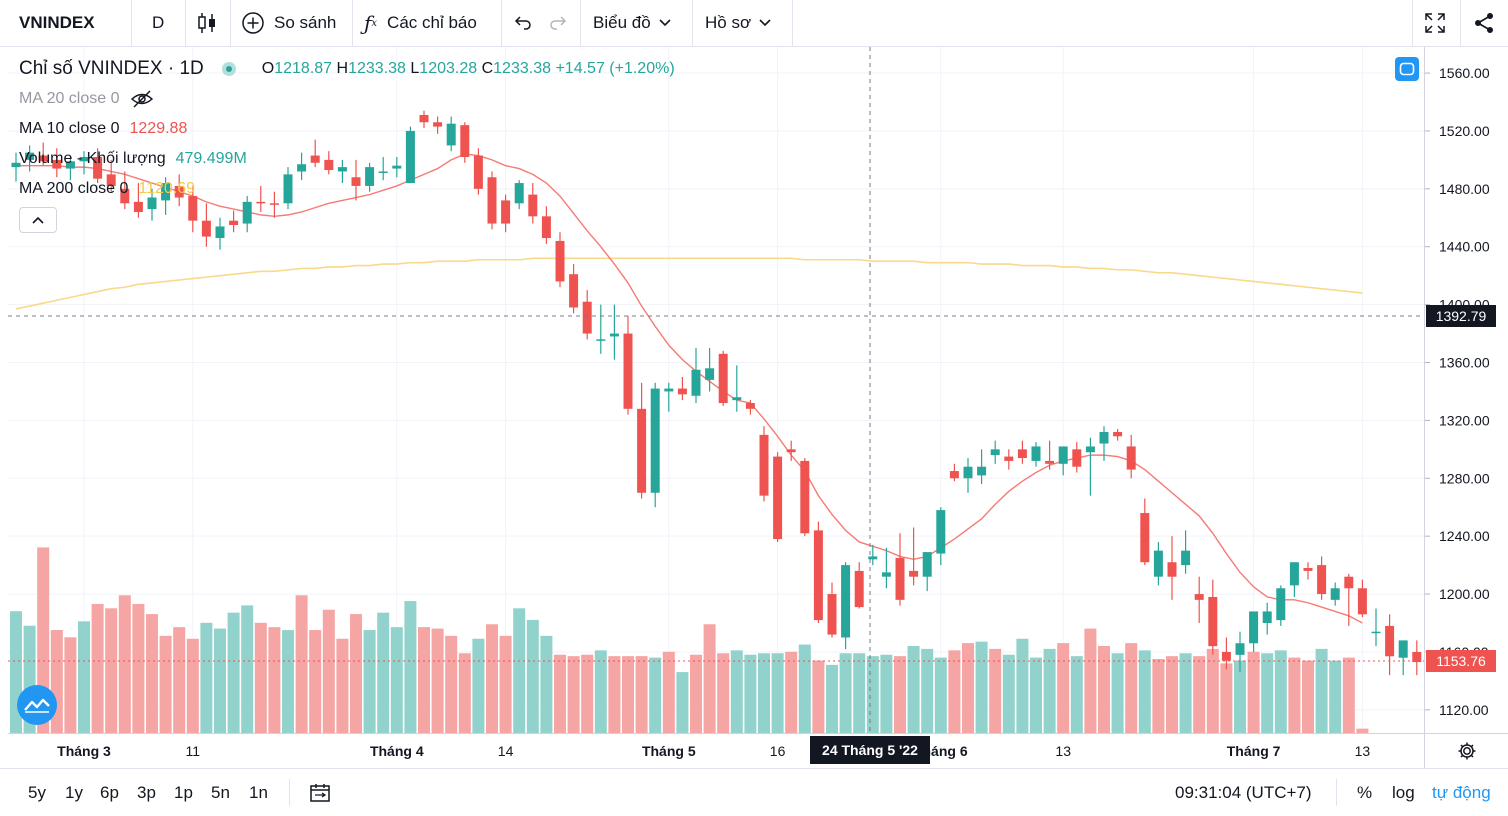  Describe the element at coordinates (107, 189) in the screenshot. I see `ma200-legend: MA 200 close 0 1120.69` at that location.